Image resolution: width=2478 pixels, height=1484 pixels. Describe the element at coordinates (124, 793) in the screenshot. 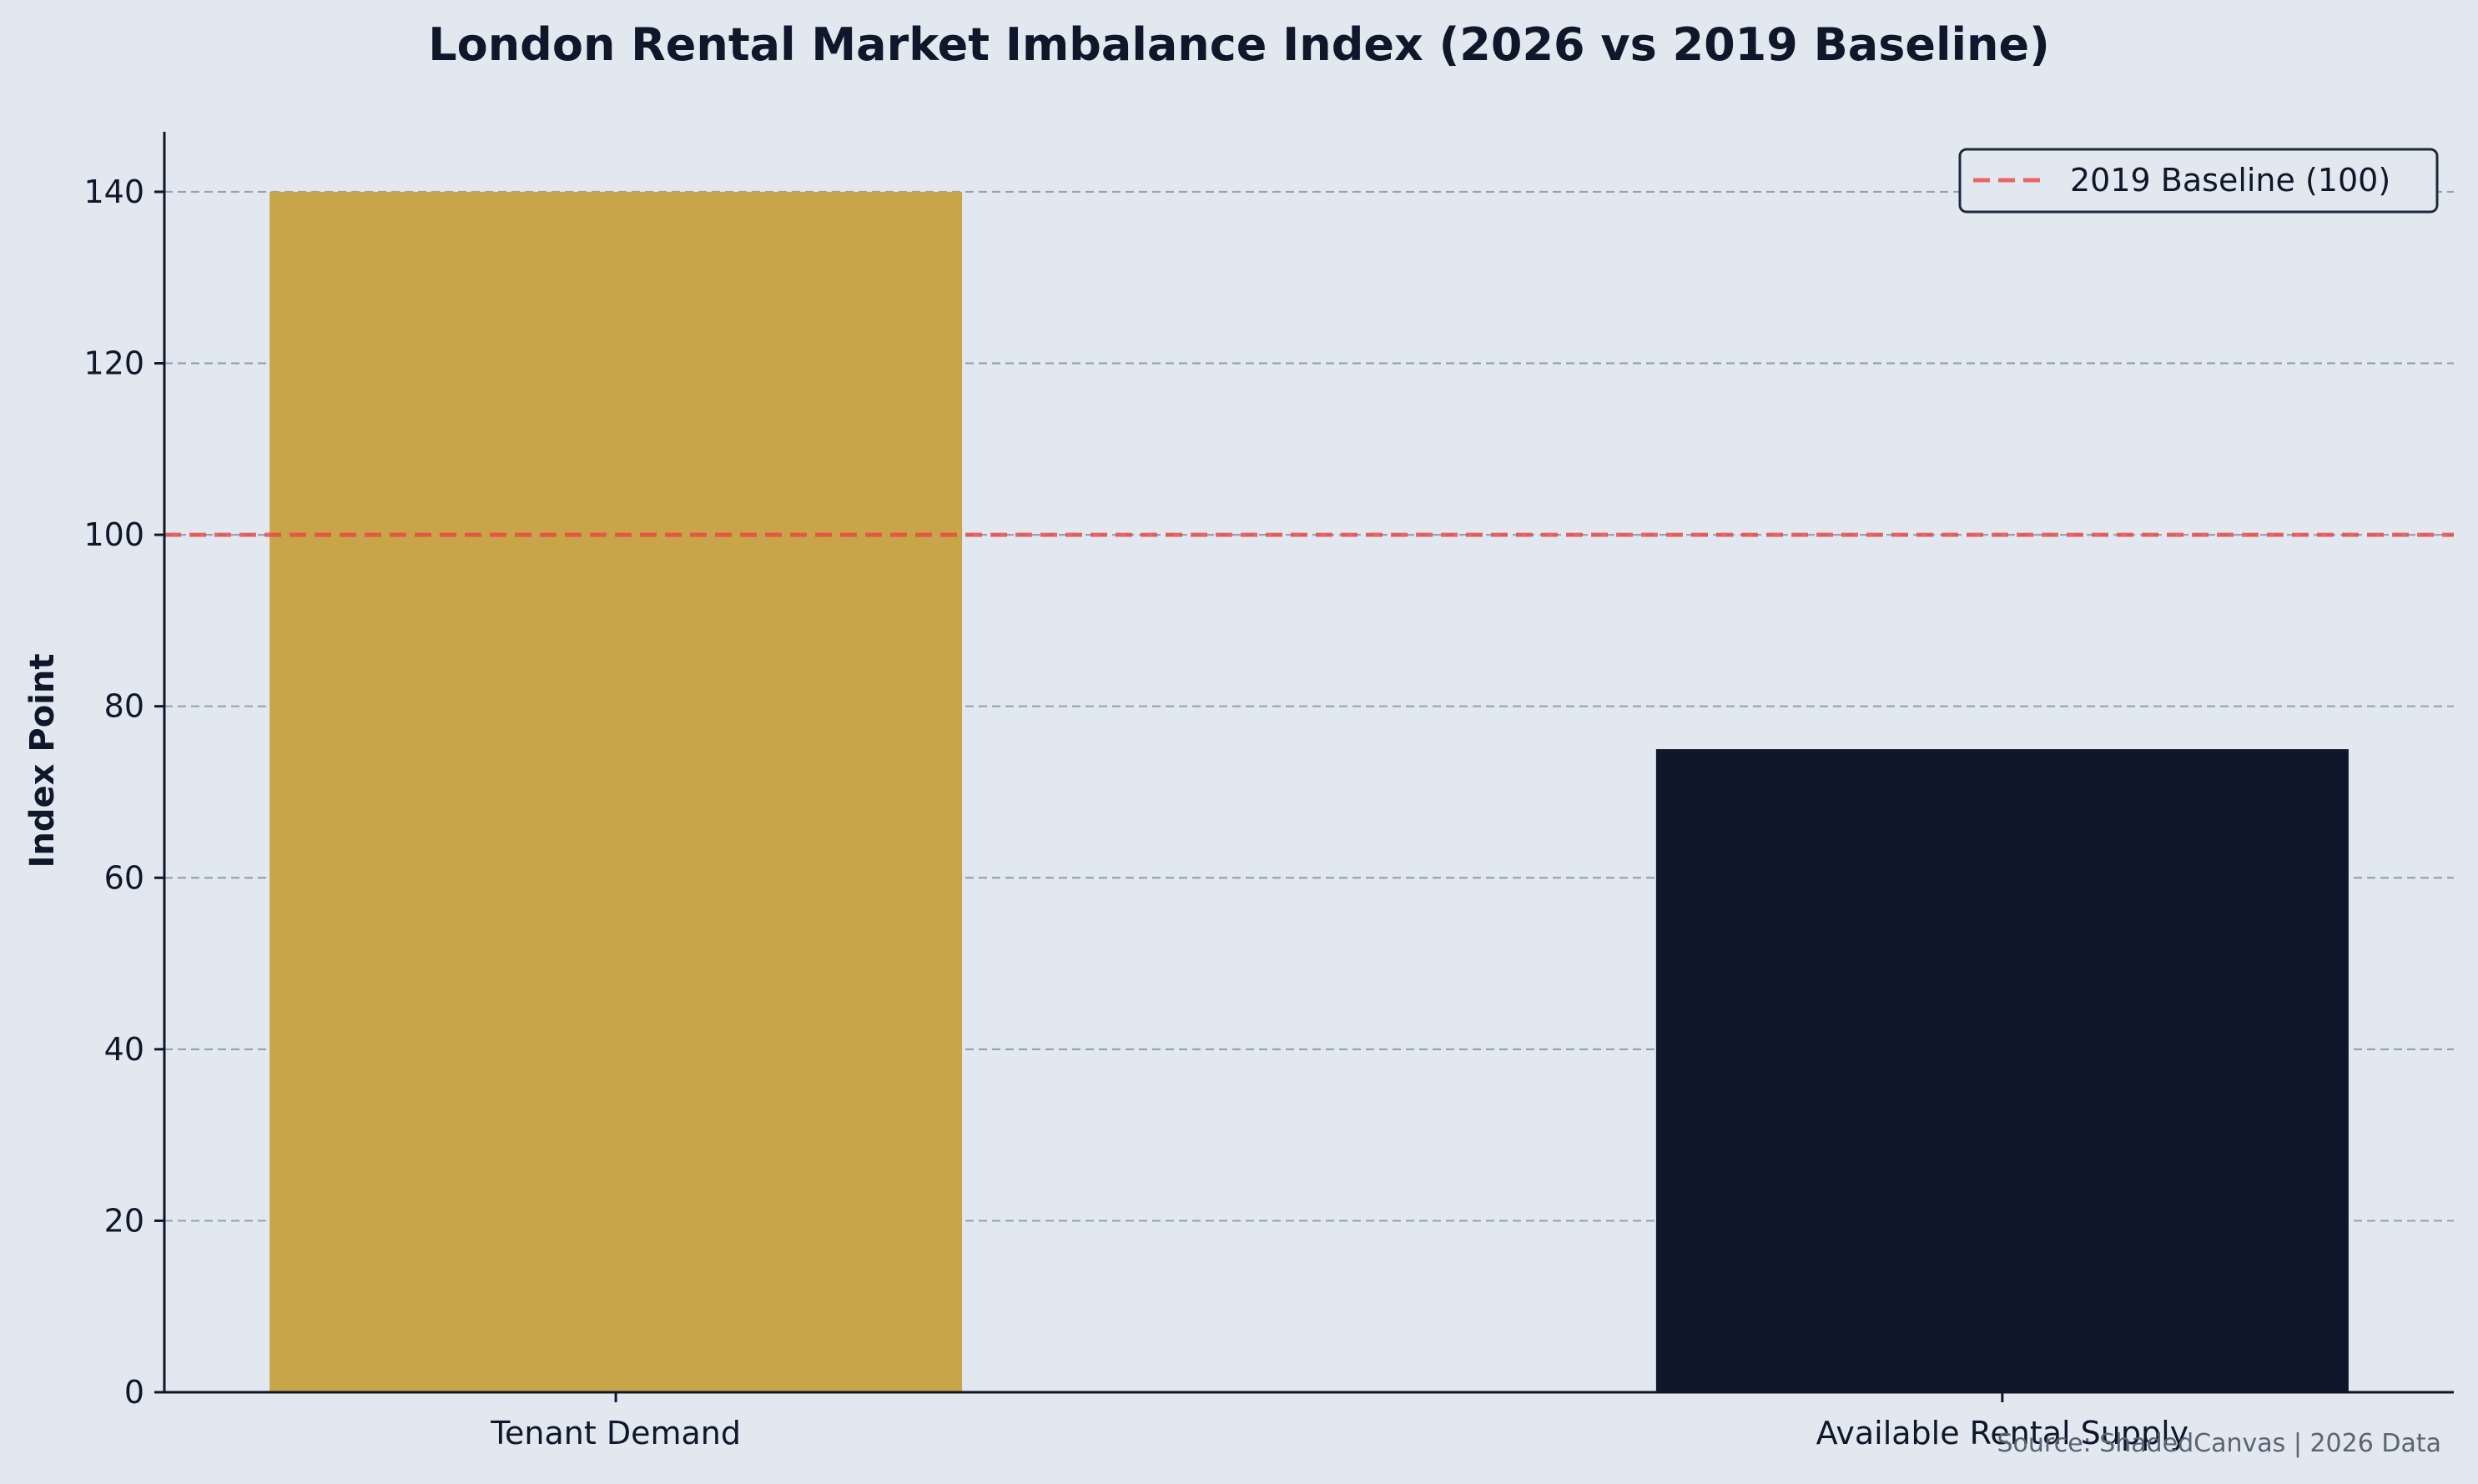

I see `y-ticks: 0 20 40 60 80 100 120 140` at that location.